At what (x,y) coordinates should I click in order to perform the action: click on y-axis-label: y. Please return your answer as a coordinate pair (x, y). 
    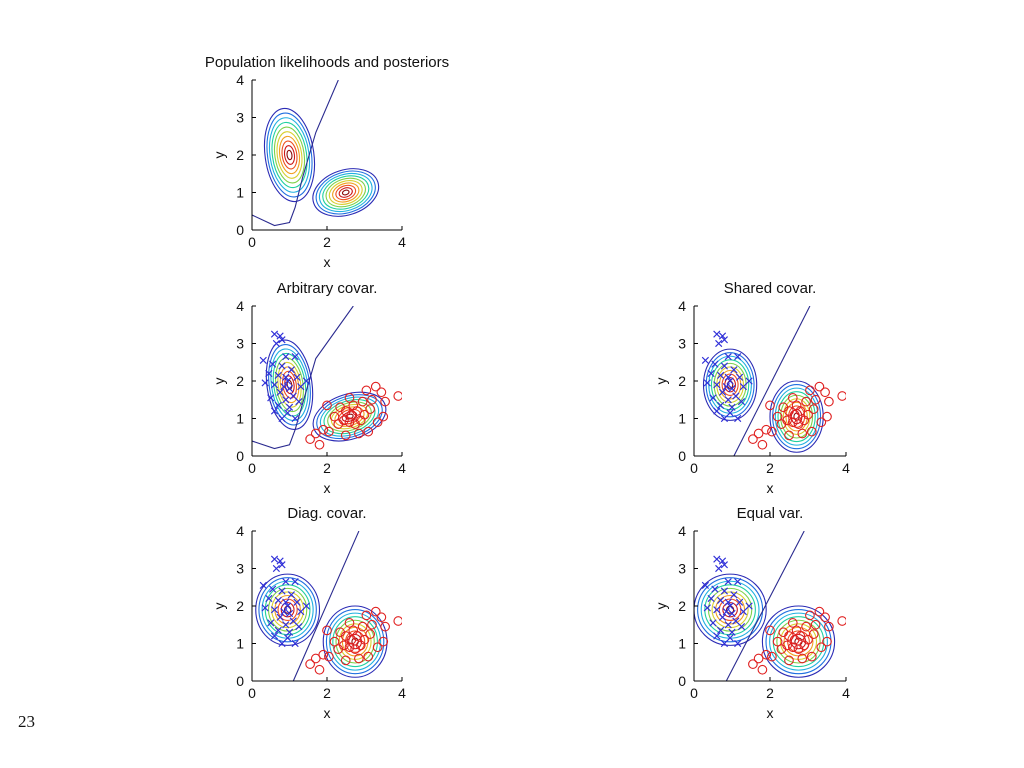
    Looking at the image, I should click on (219, 381).